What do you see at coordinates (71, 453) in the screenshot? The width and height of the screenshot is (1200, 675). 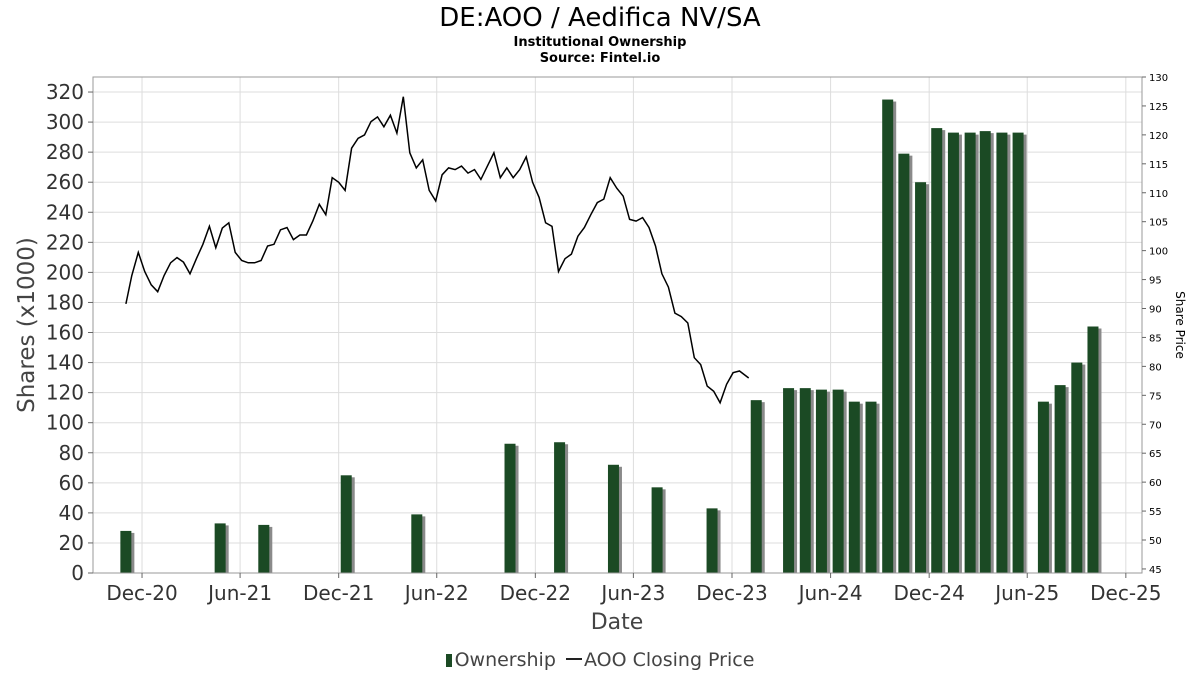 I see `y-tick-label: 80` at bounding box center [71, 453].